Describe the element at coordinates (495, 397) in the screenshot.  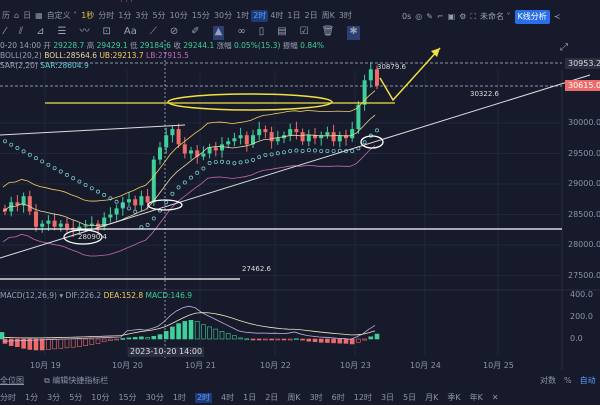
I see `timeframe-21: ✕` at that location.